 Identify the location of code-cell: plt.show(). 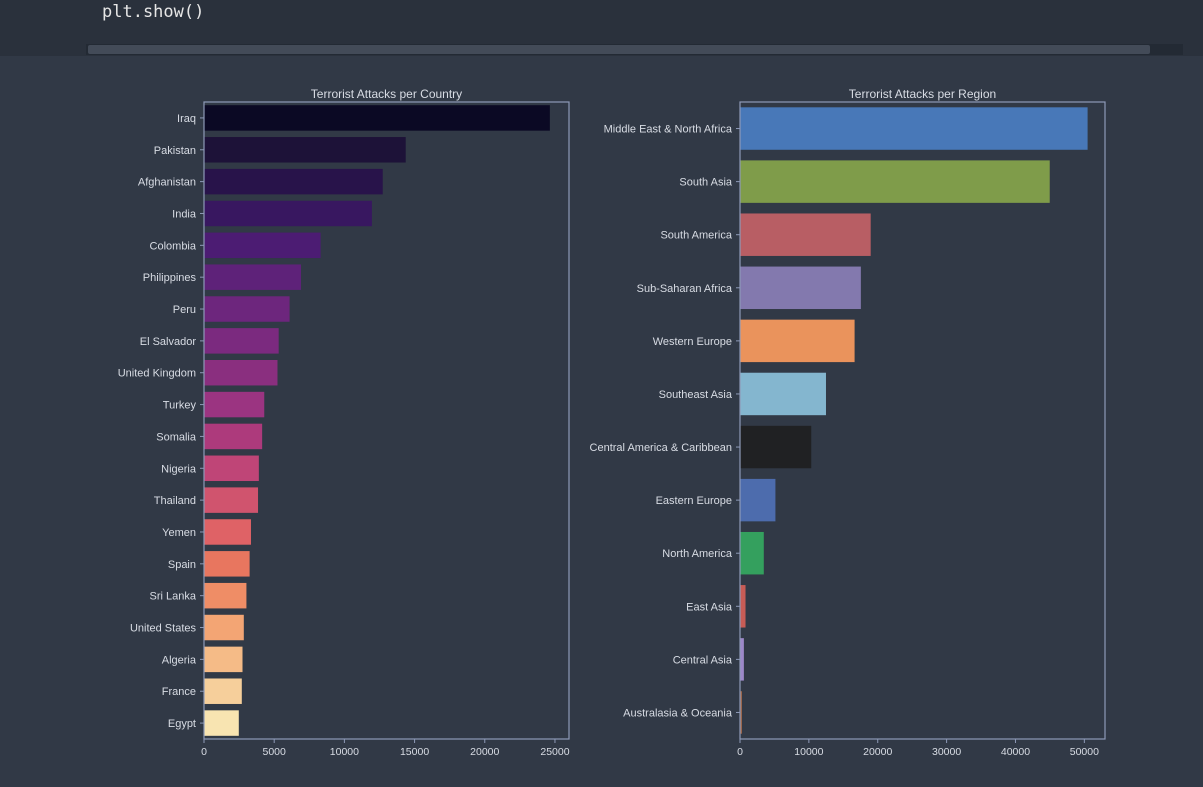
(601, 28).